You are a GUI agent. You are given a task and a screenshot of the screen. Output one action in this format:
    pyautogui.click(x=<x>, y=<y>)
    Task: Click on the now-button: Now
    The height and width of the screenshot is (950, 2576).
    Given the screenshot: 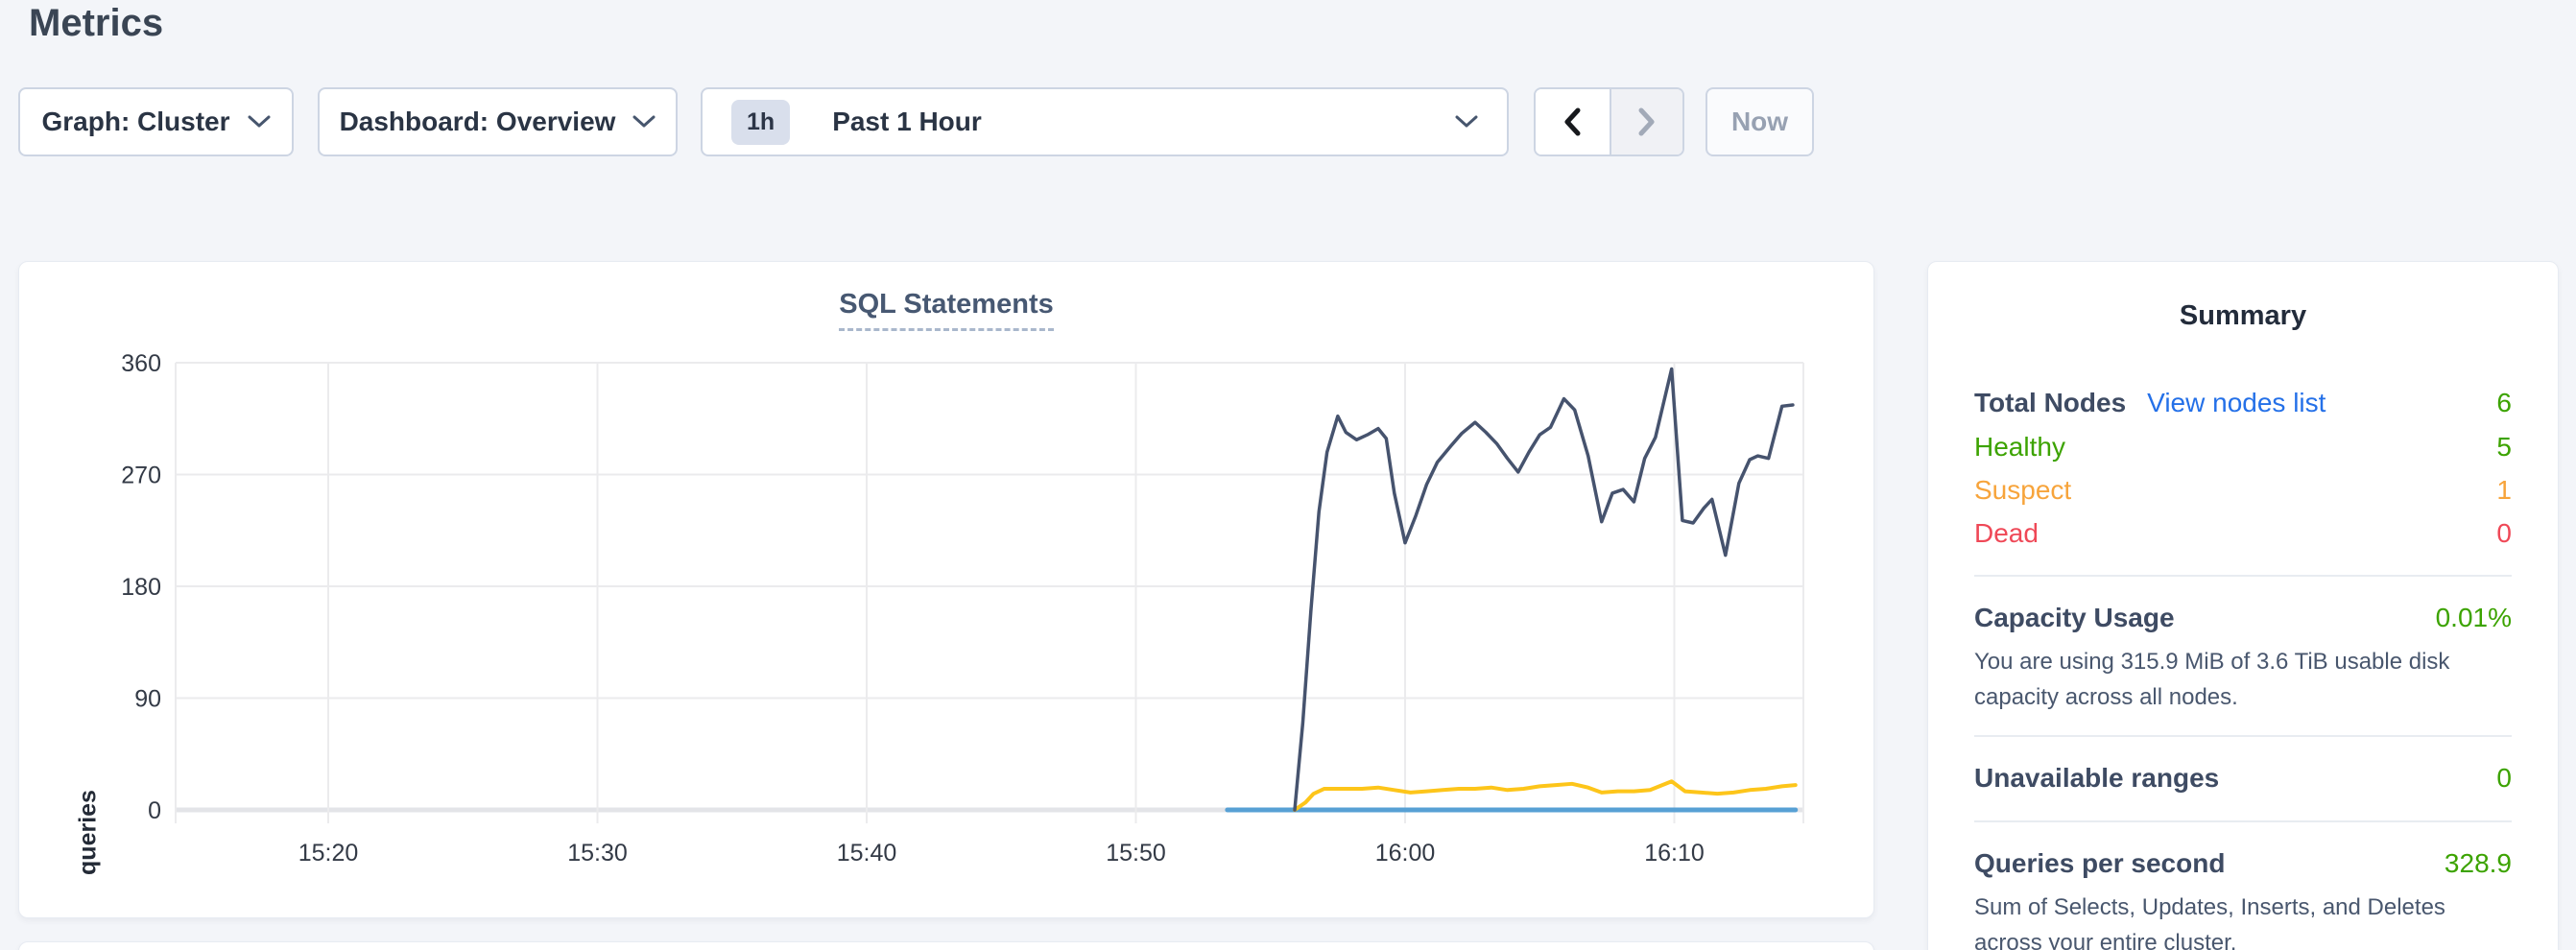 What is the action you would take?
    pyautogui.click(x=1759, y=121)
    